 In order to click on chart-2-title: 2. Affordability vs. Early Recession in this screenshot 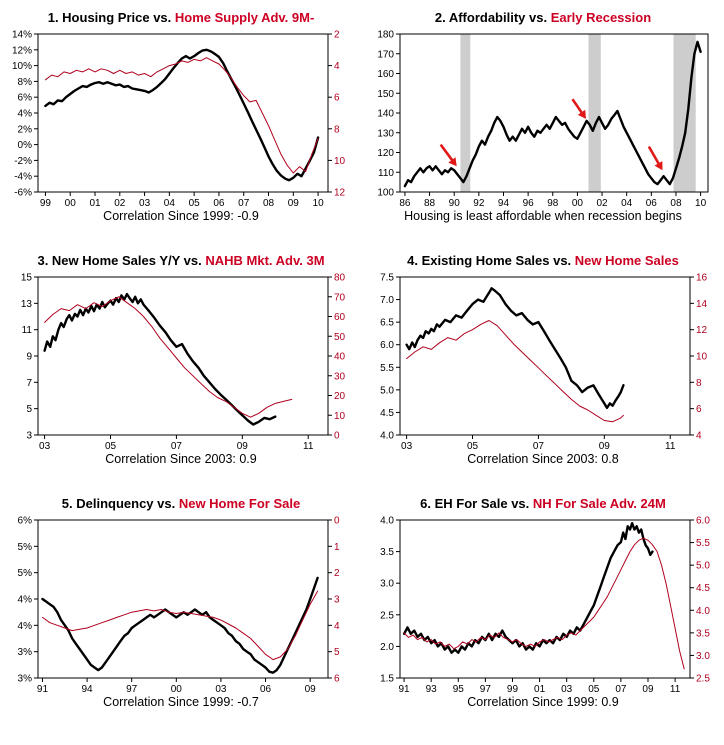, I will do `click(543, 18)`.